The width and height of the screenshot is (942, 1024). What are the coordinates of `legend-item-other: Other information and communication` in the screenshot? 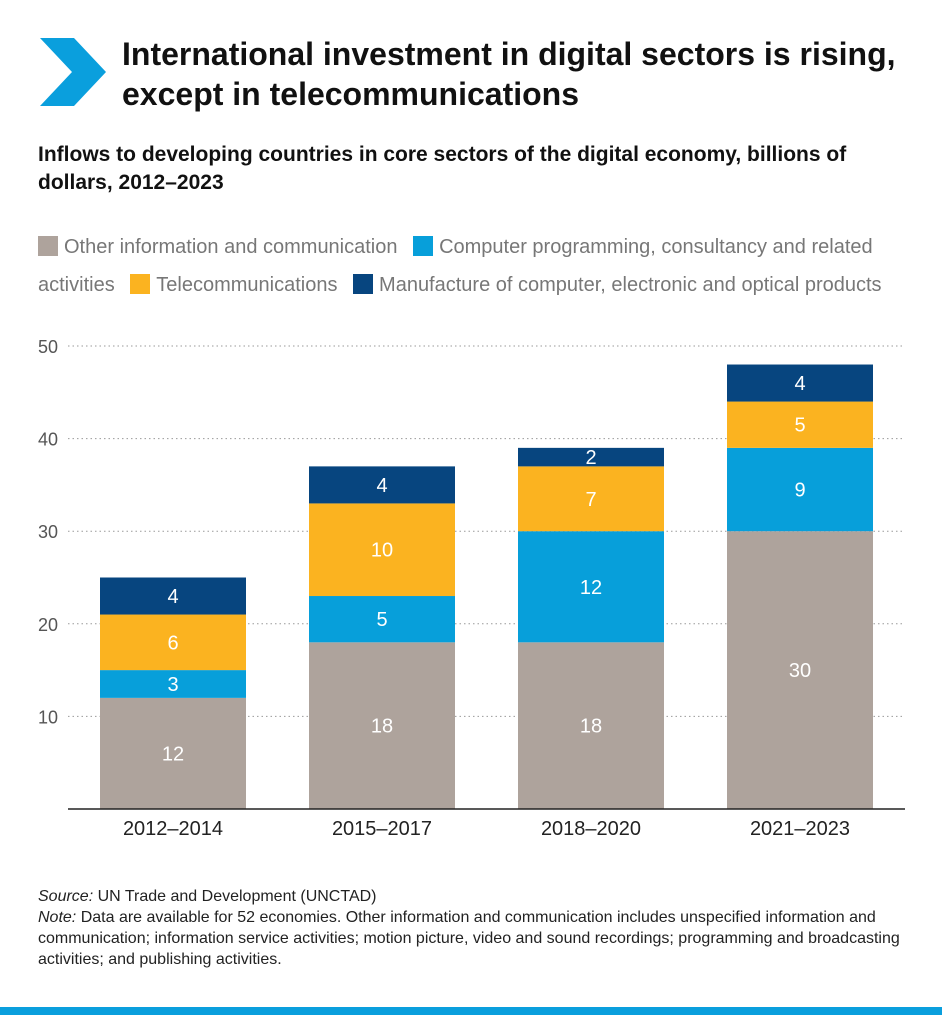 It's located at (218, 247).